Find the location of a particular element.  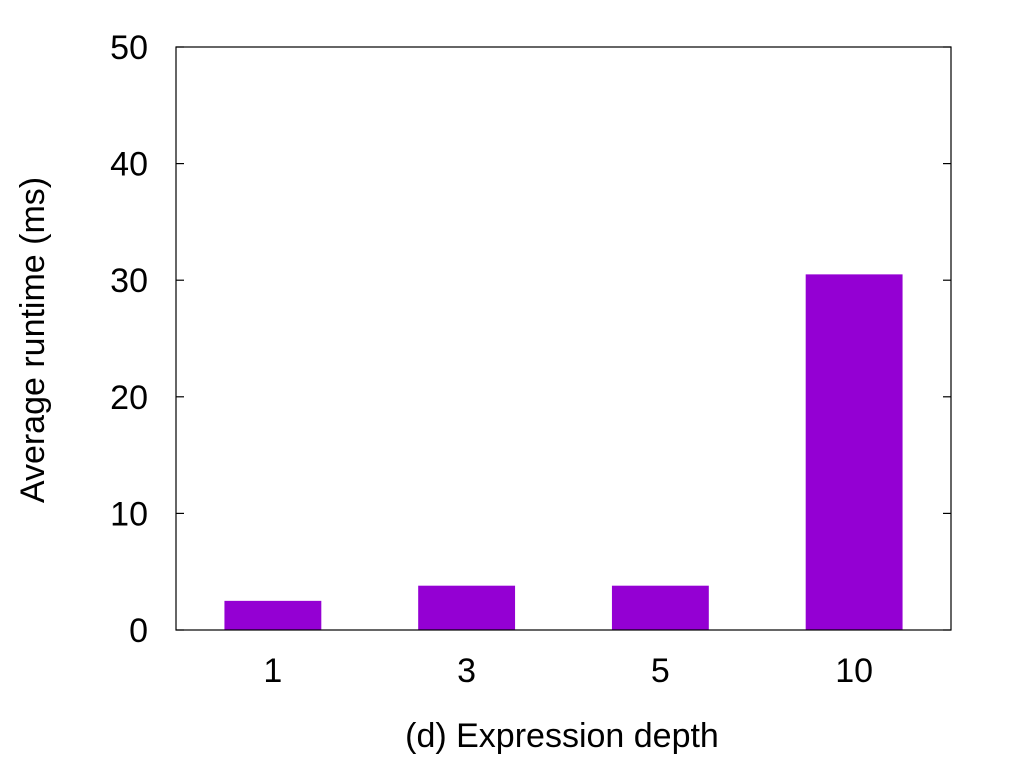

y-tick-label: 0 is located at coordinates (138, 631).